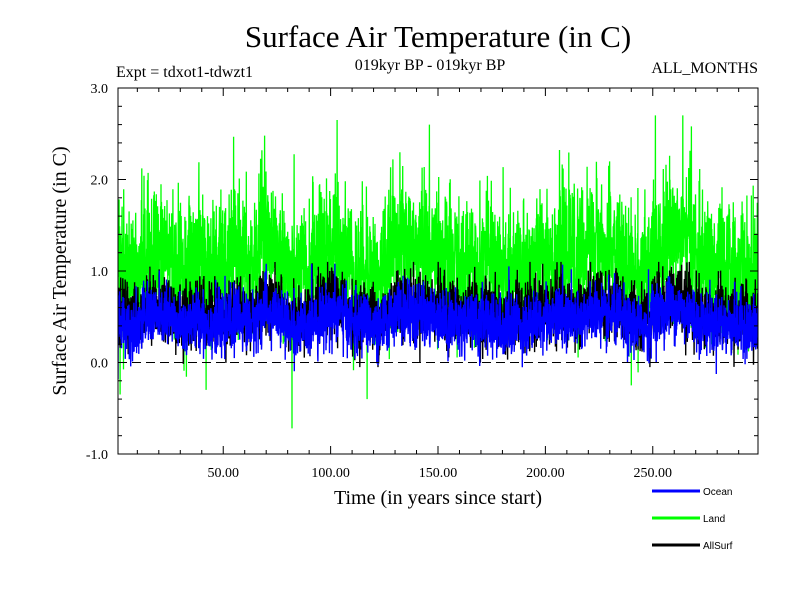 The height and width of the screenshot is (600, 800). What do you see at coordinates (714, 519) in the screenshot?
I see `legend-label-land: Land` at bounding box center [714, 519].